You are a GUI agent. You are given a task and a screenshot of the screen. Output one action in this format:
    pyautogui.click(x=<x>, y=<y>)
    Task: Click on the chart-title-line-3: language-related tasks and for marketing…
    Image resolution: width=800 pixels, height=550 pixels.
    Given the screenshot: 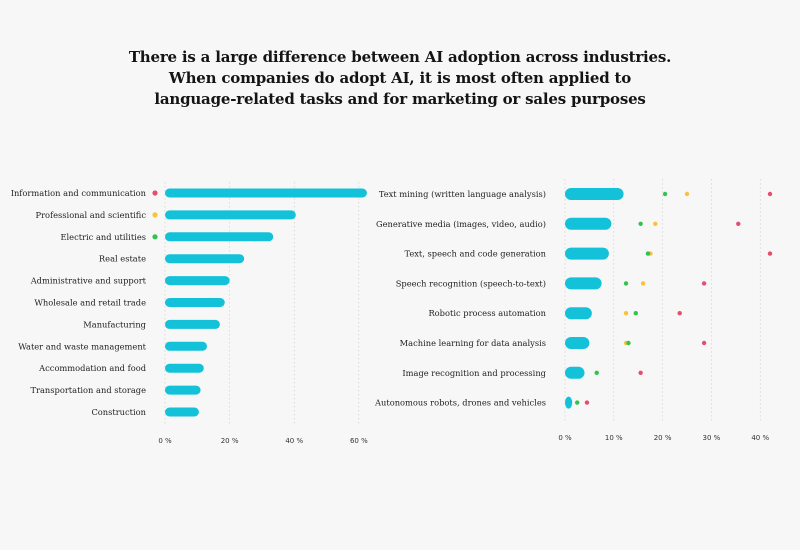 What is the action you would take?
    pyautogui.click(x=400, y=99)
    